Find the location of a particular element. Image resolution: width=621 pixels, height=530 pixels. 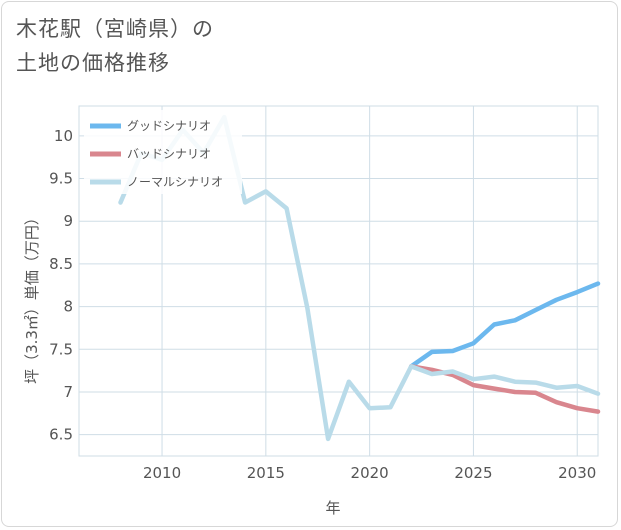

x-tick-label: 2030 is located at coordinates (577, 473).